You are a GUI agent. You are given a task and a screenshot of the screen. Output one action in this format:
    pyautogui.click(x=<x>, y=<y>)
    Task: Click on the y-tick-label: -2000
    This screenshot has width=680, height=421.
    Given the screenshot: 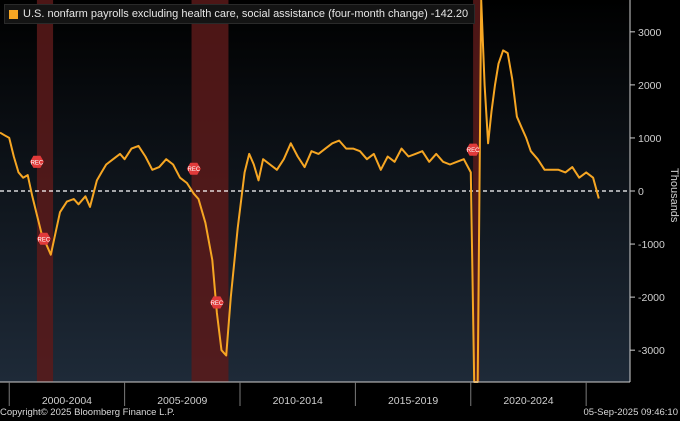 What is the action you would take?
    pyautogui.click(x=651, y=298)
    